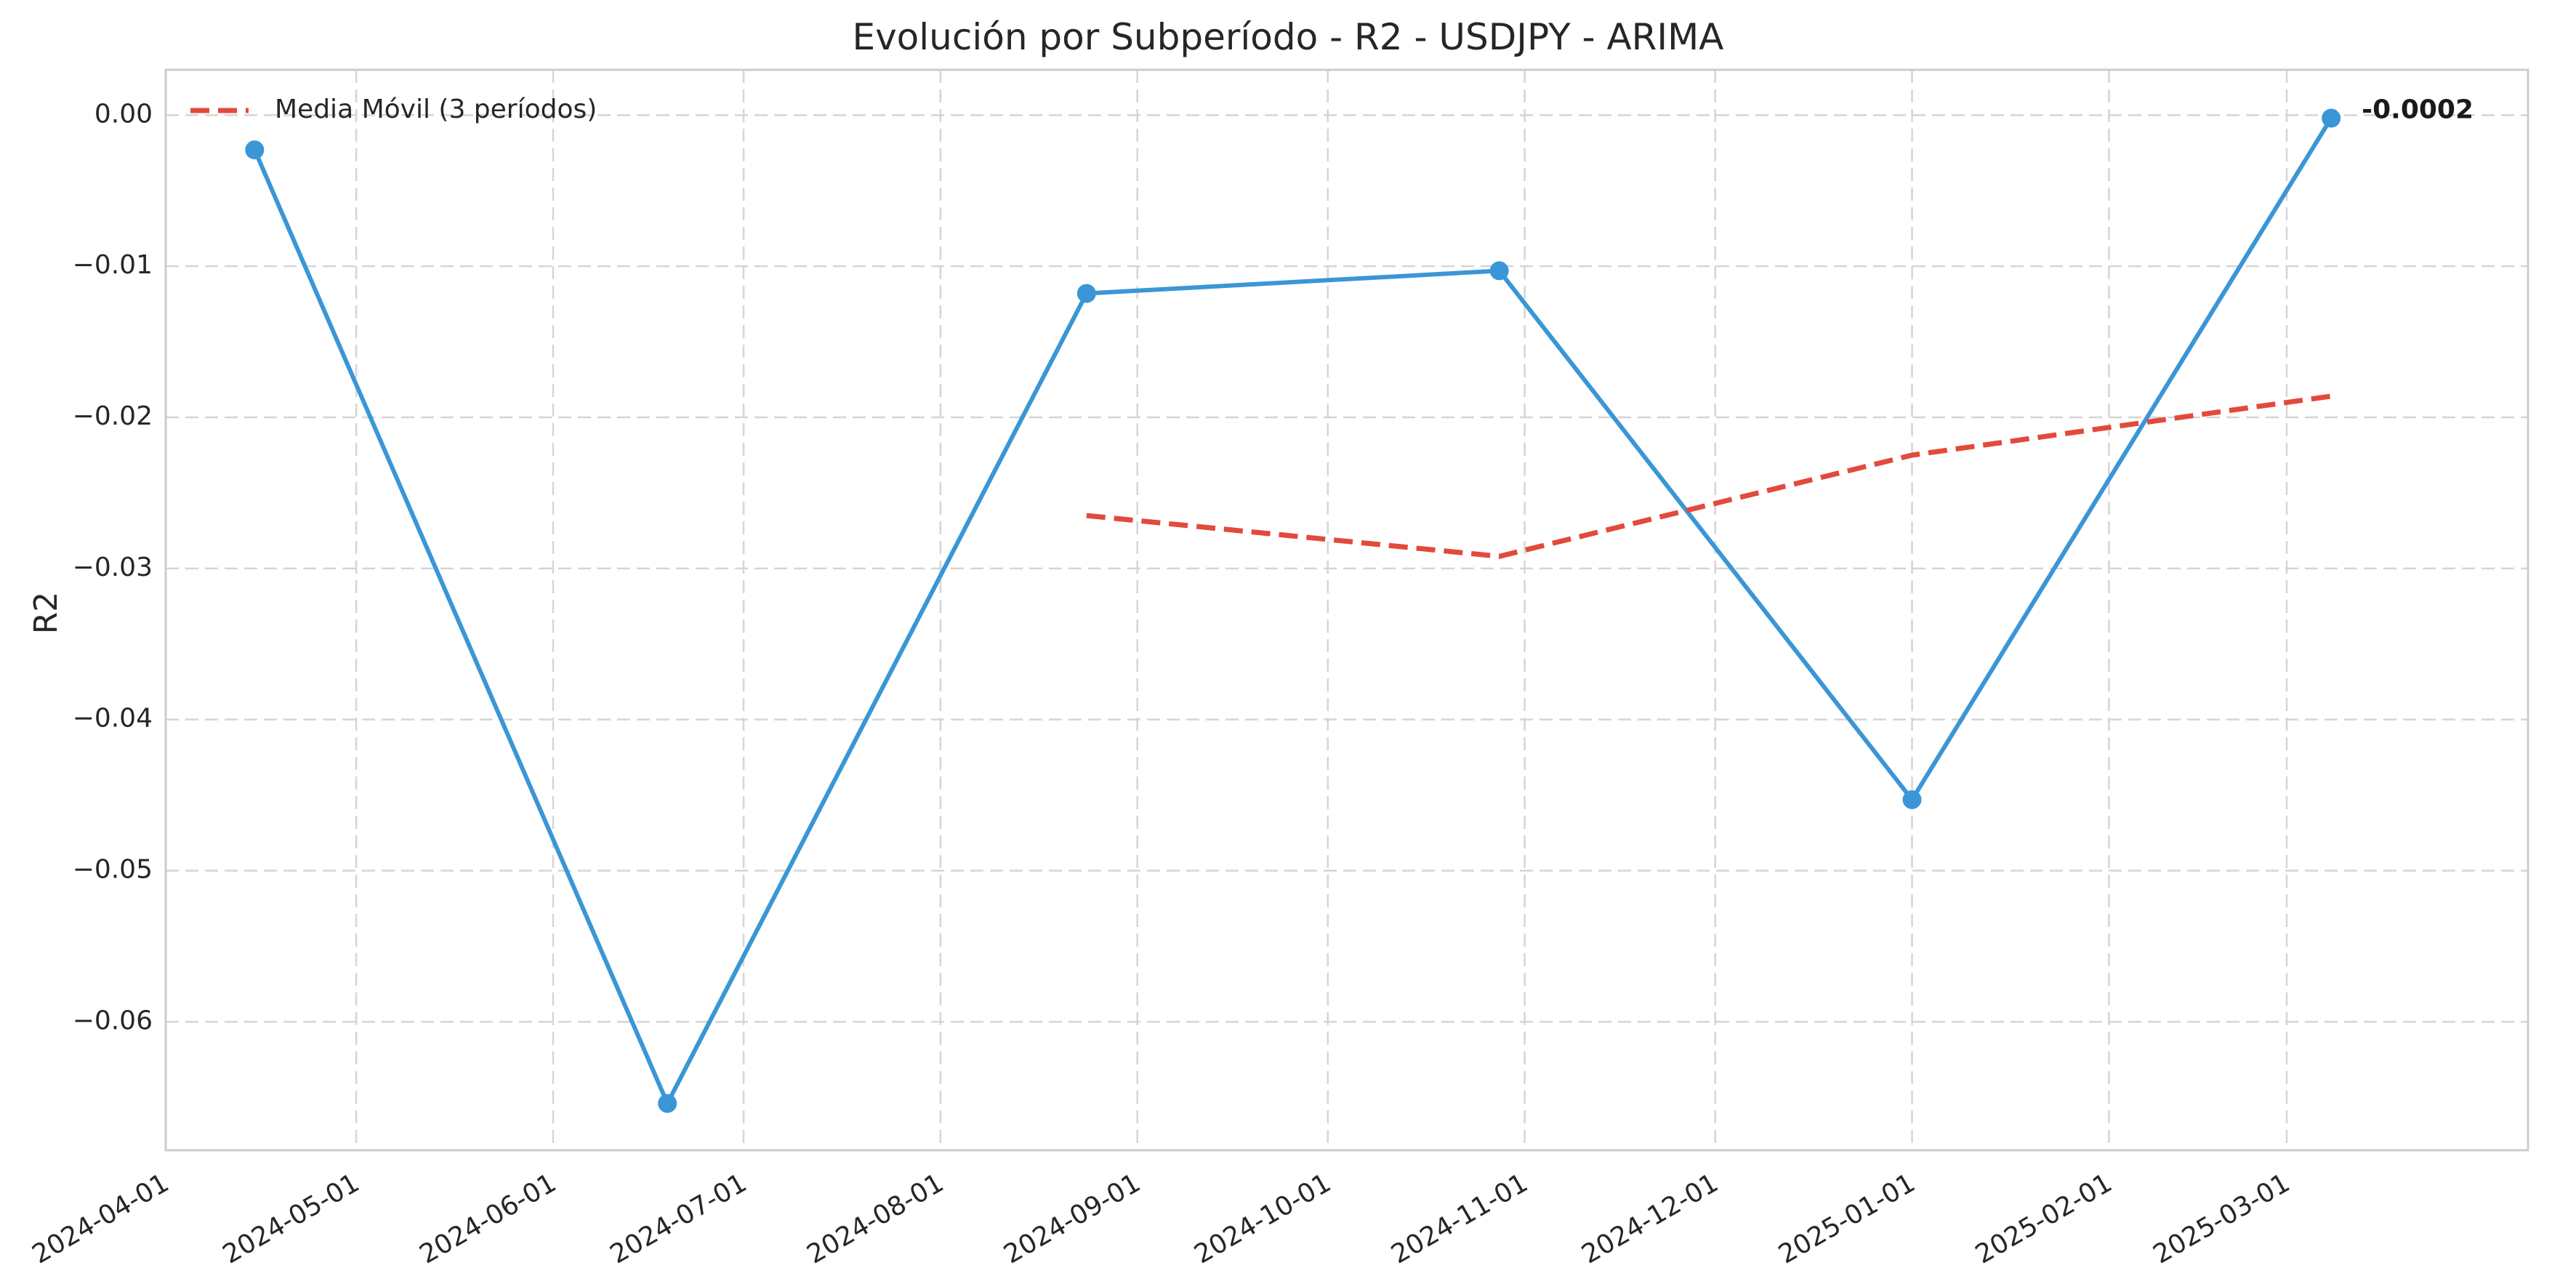 This screenshot has width=2576, height=1284. I want to click on legend: Media Móvil (3 períodos), so click(393, 109).